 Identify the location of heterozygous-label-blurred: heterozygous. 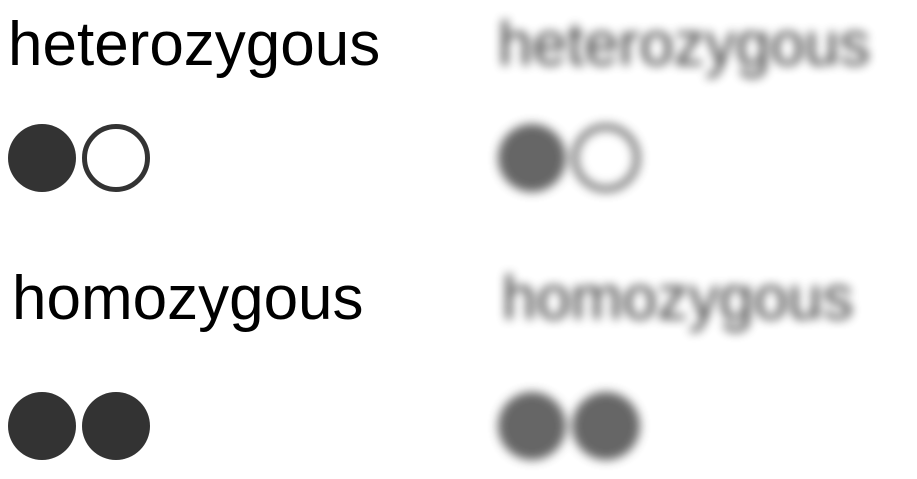
(684, 44).